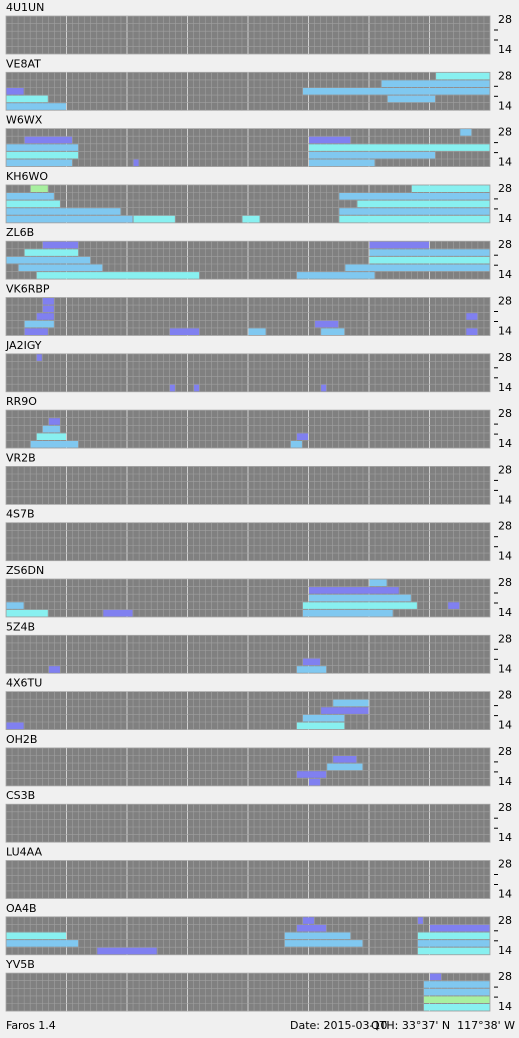  I want to click on station-name: JA2IGY, so click(23, 345).